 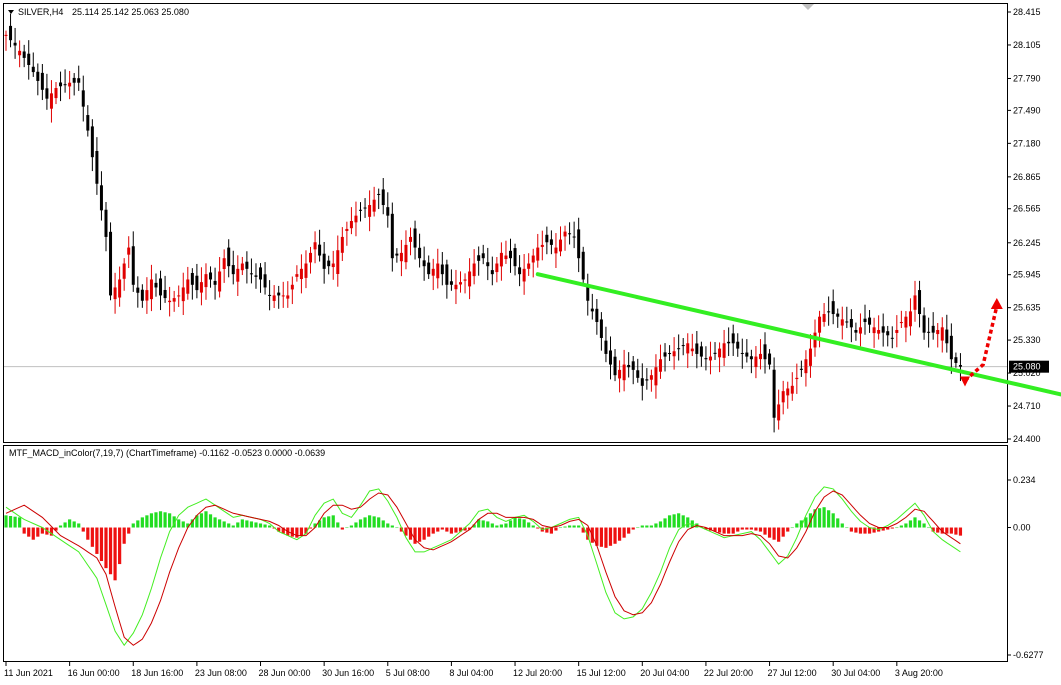 What do you see at coordinates (664, 673) in the screenshot?
I see `time-tick-label: 20 Jul 04:00` at bounding box center [664, 673].